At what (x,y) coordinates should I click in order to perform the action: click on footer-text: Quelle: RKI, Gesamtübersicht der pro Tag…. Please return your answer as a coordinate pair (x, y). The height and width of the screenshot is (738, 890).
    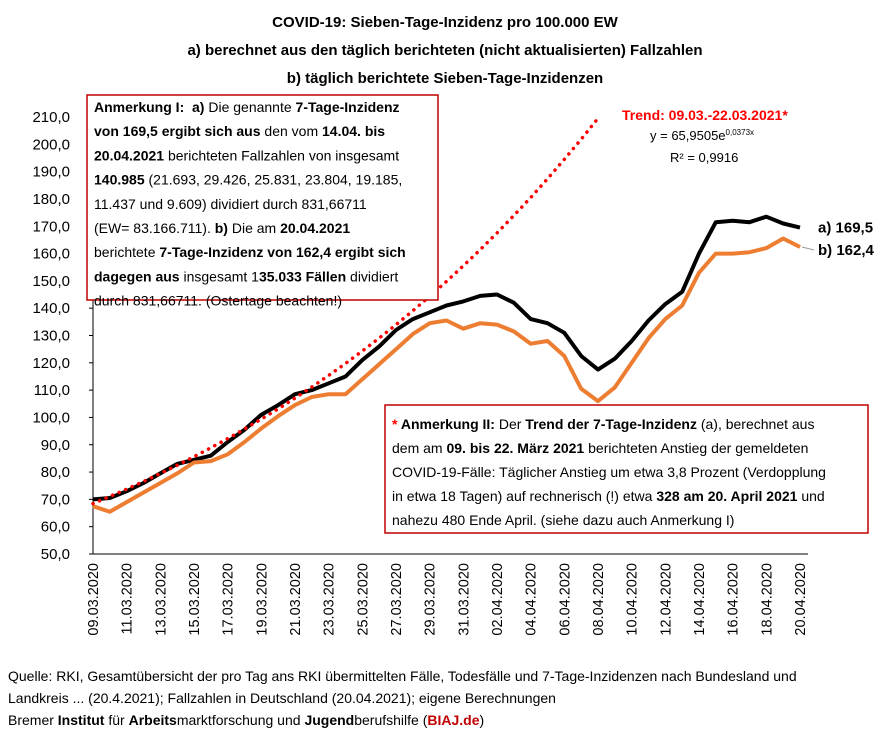
    Looking at the image, I should click on (402, 676).